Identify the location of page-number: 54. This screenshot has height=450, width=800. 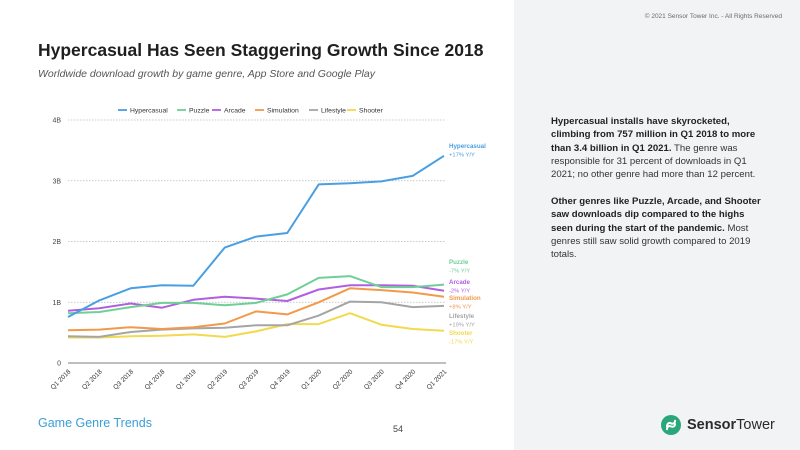
(398, 429).